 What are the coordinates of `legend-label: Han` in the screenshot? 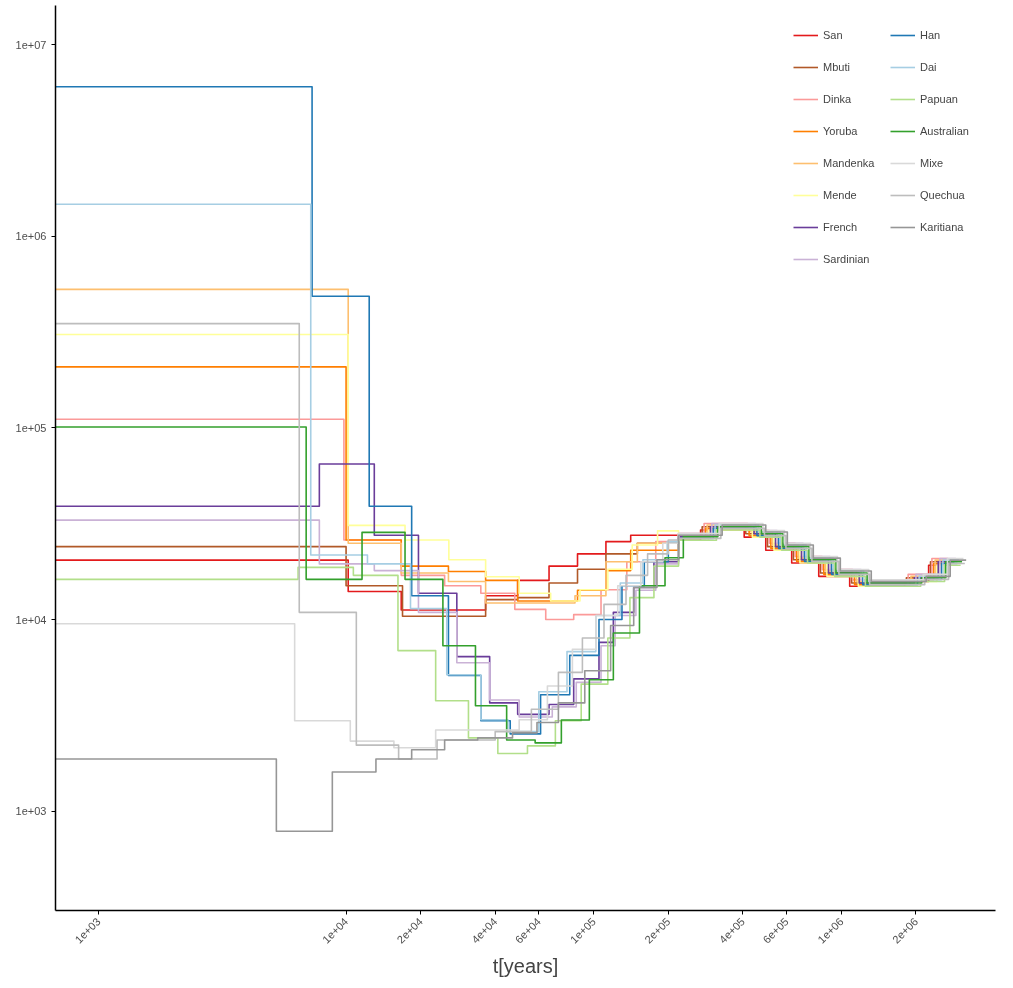 It's located at (931, 35).